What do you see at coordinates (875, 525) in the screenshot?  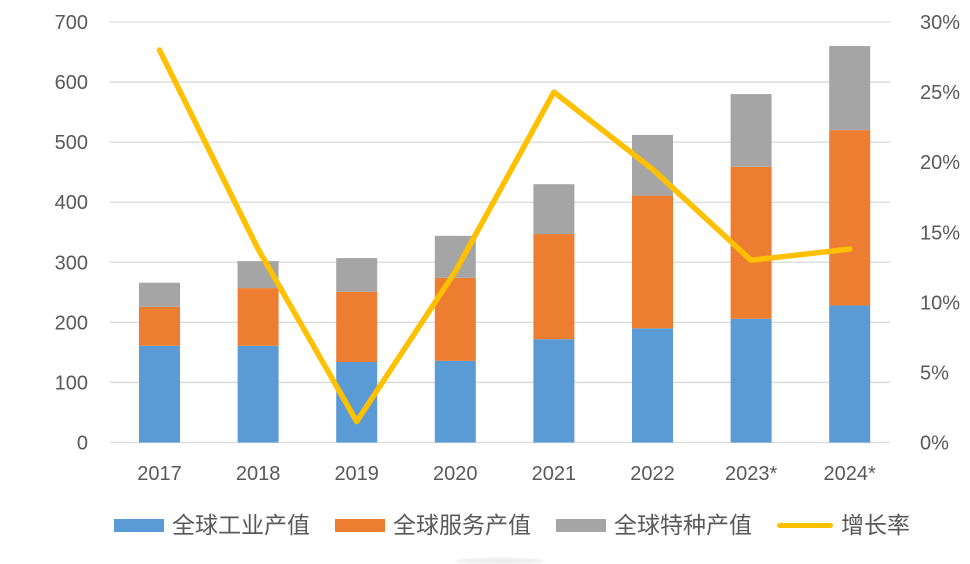 I see `legend-label: 增长率` at bounding box center [875, 525].